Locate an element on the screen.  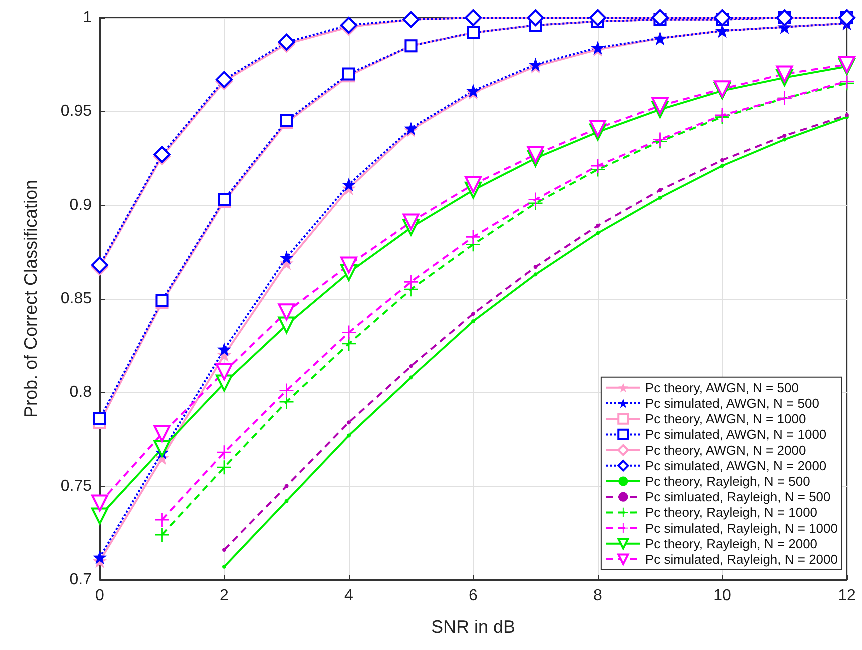
x-axis-title: SNR in dB is located at coordinates (473, 627).